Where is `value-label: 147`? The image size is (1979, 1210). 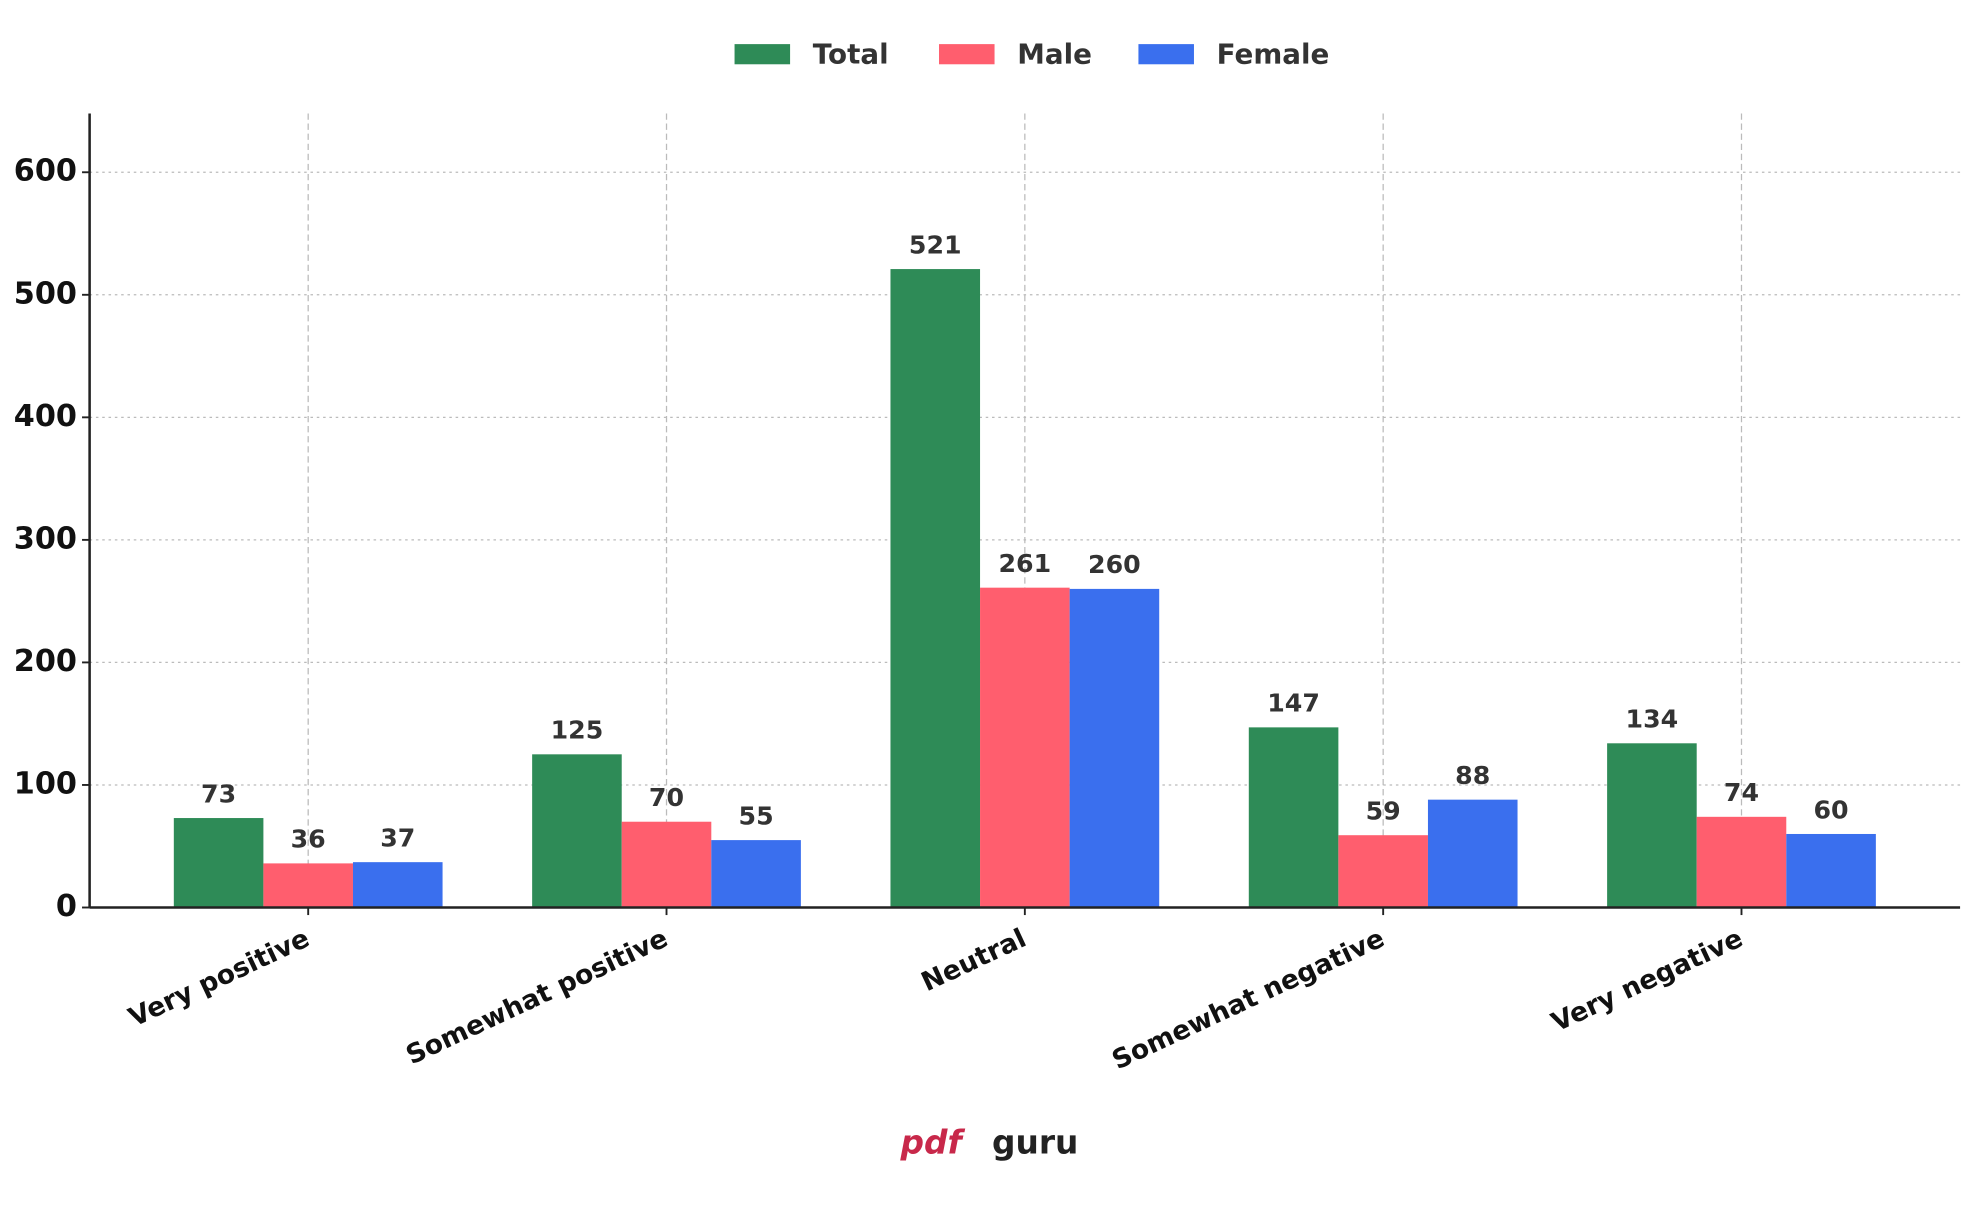
value-label: 147 is located at coordinates (1293, 703).